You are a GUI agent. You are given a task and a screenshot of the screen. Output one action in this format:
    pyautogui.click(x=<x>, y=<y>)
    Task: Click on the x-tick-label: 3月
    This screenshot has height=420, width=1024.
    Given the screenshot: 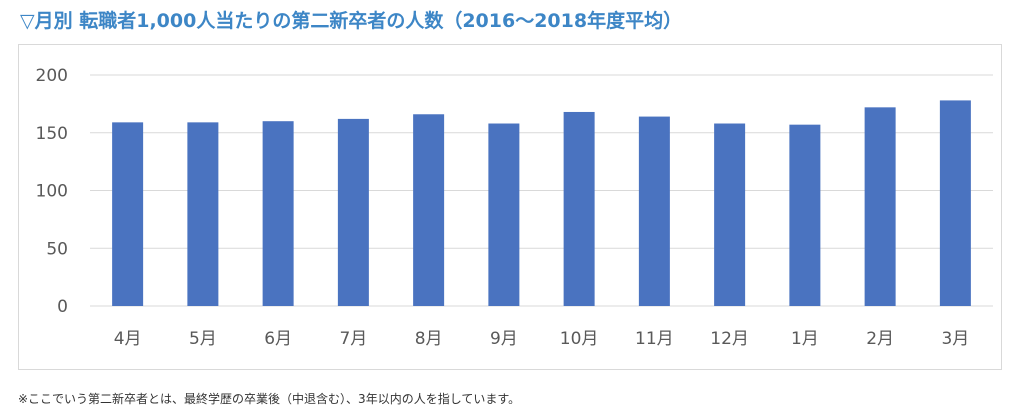 What is the action you would take?
    pyautogui.click(x=955, y=339)
    